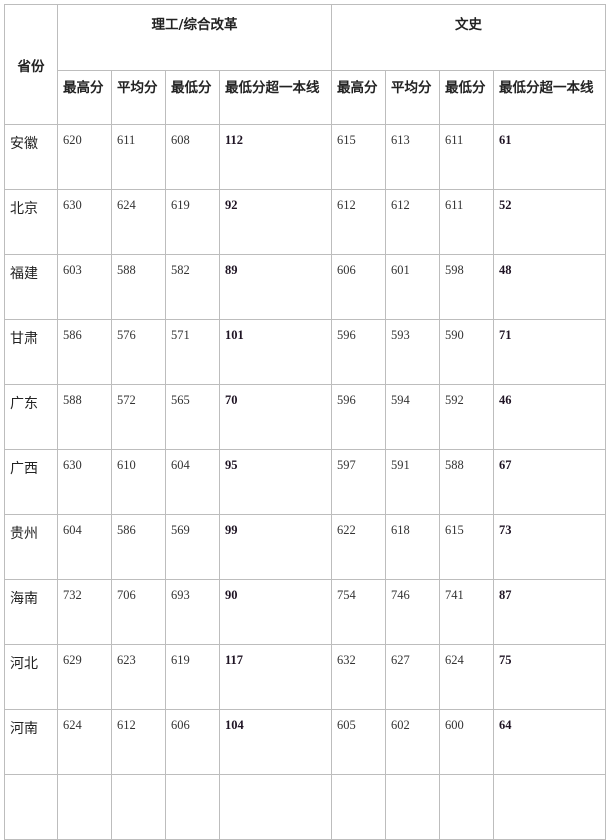 The width and height of the screenshot is (608, 840). Describe the element at coordinates (31, 287) in the screenshot. I see `province-cell: 福建` at that location.